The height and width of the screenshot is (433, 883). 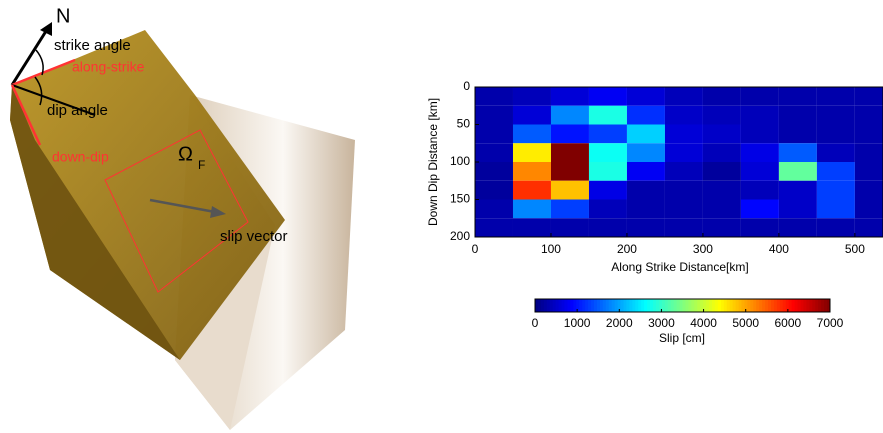 I want to click on y-axis-label: Down Dip Distance [km], so click(x=433, y=162).